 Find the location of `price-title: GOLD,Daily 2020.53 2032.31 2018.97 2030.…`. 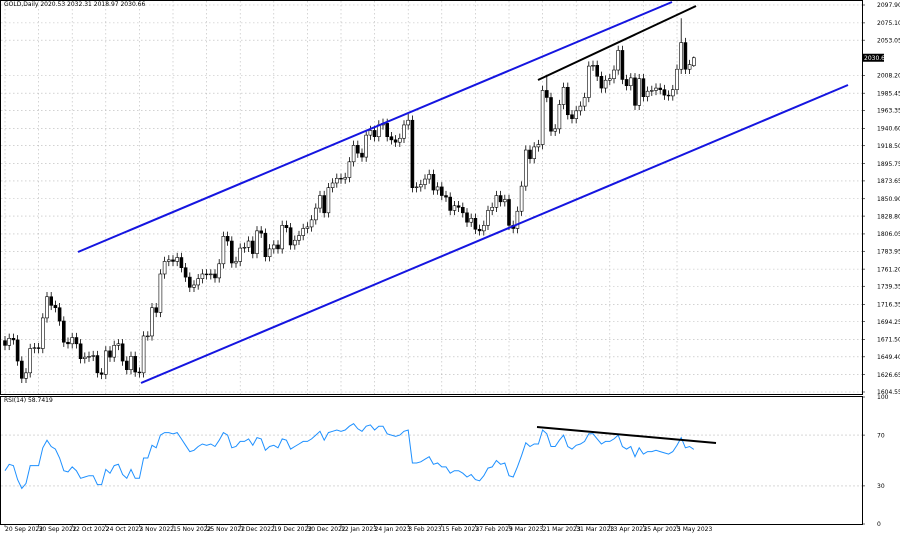

price-title: GOLD,Daily 2020.53 2032.31 2018.97 2030.… is located at coordinates (74, 4).